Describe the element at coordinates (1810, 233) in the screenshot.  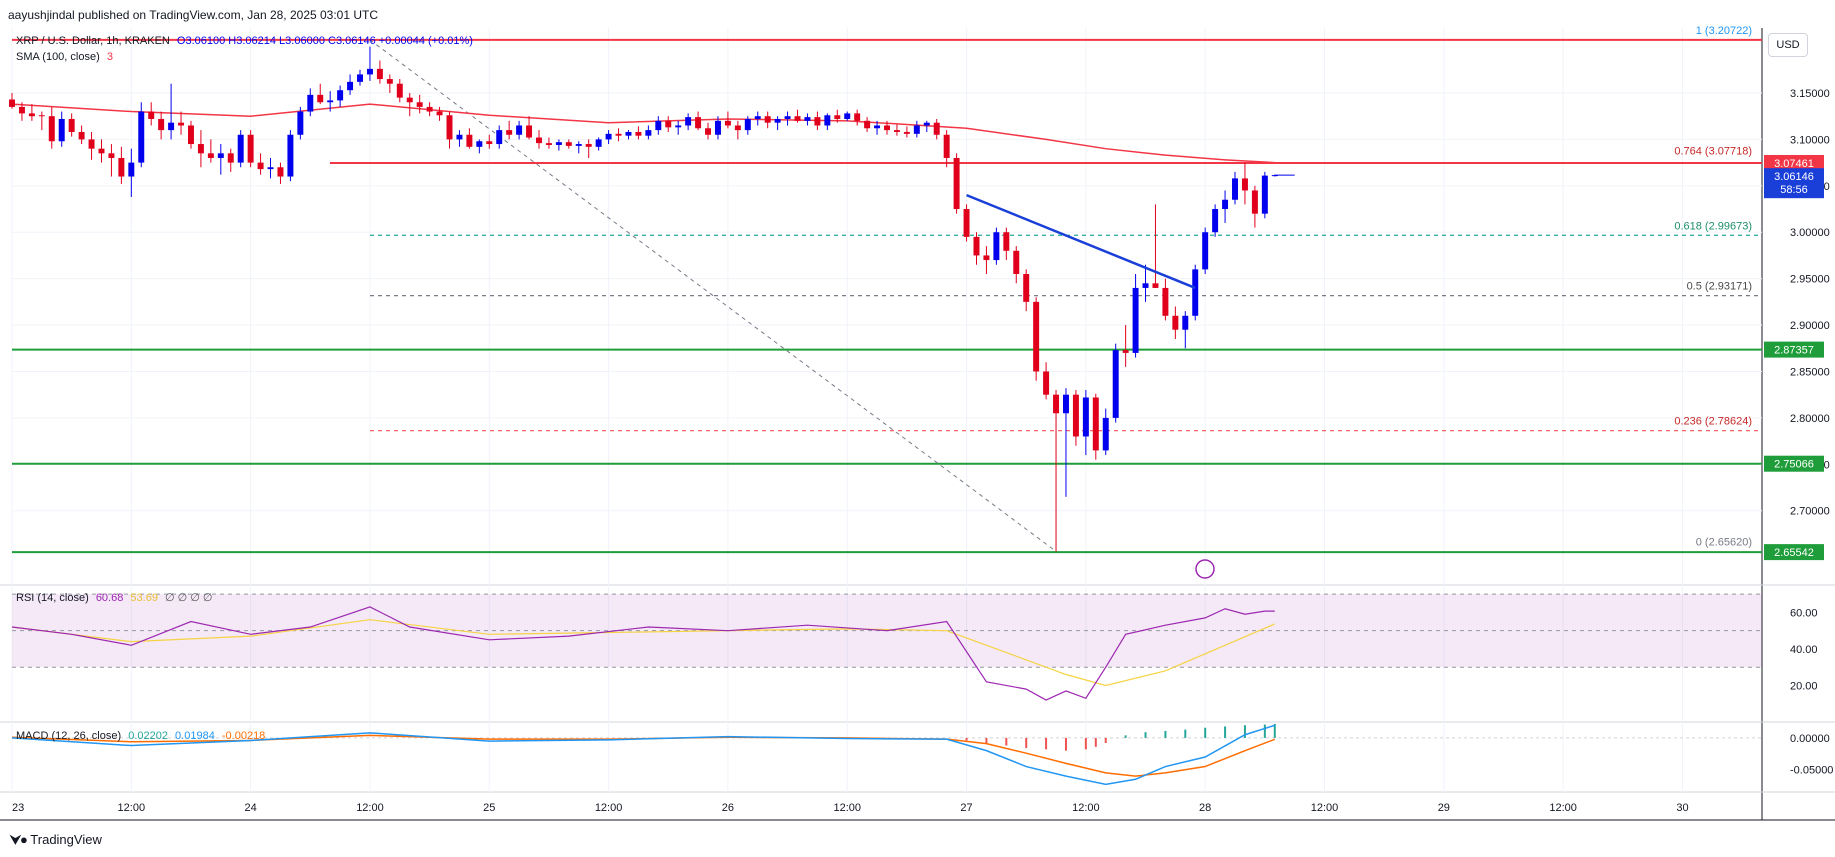
I see `y-tick-label: 3.00000` at that location.